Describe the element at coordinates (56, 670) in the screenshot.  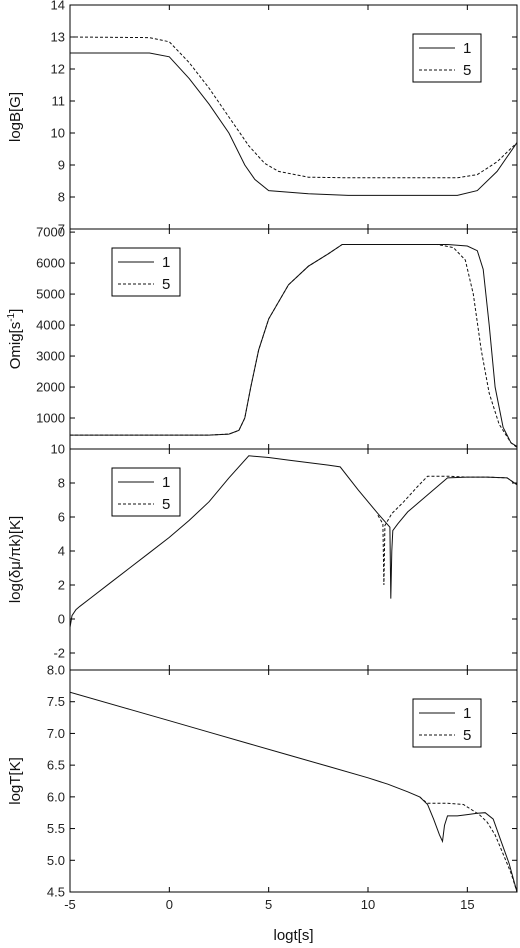
I see `y-tick-label: 8.0` at that location.